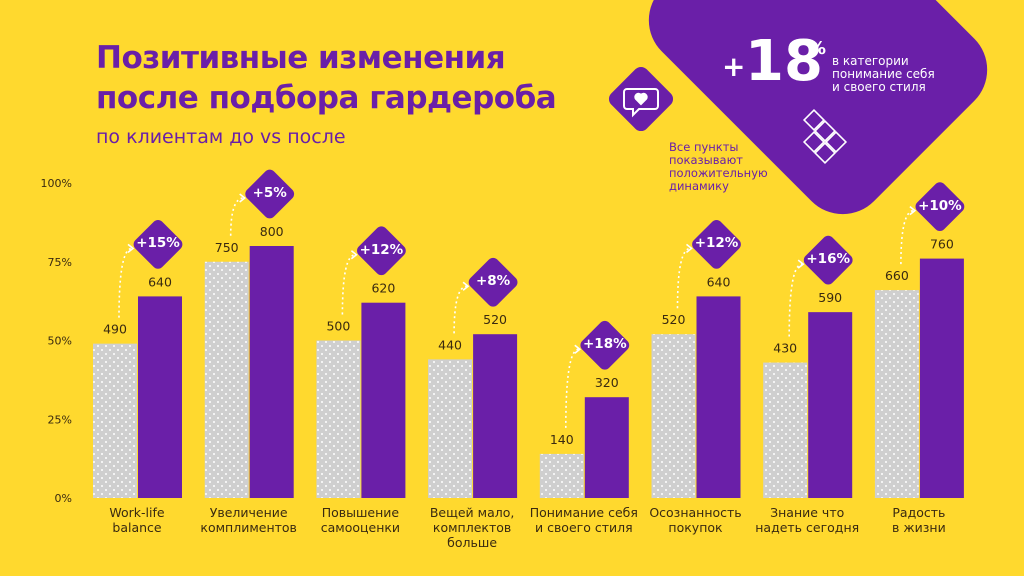 The image size is (1024, 576). I want to click on change-badge-label: +8%, so click(493, 281).